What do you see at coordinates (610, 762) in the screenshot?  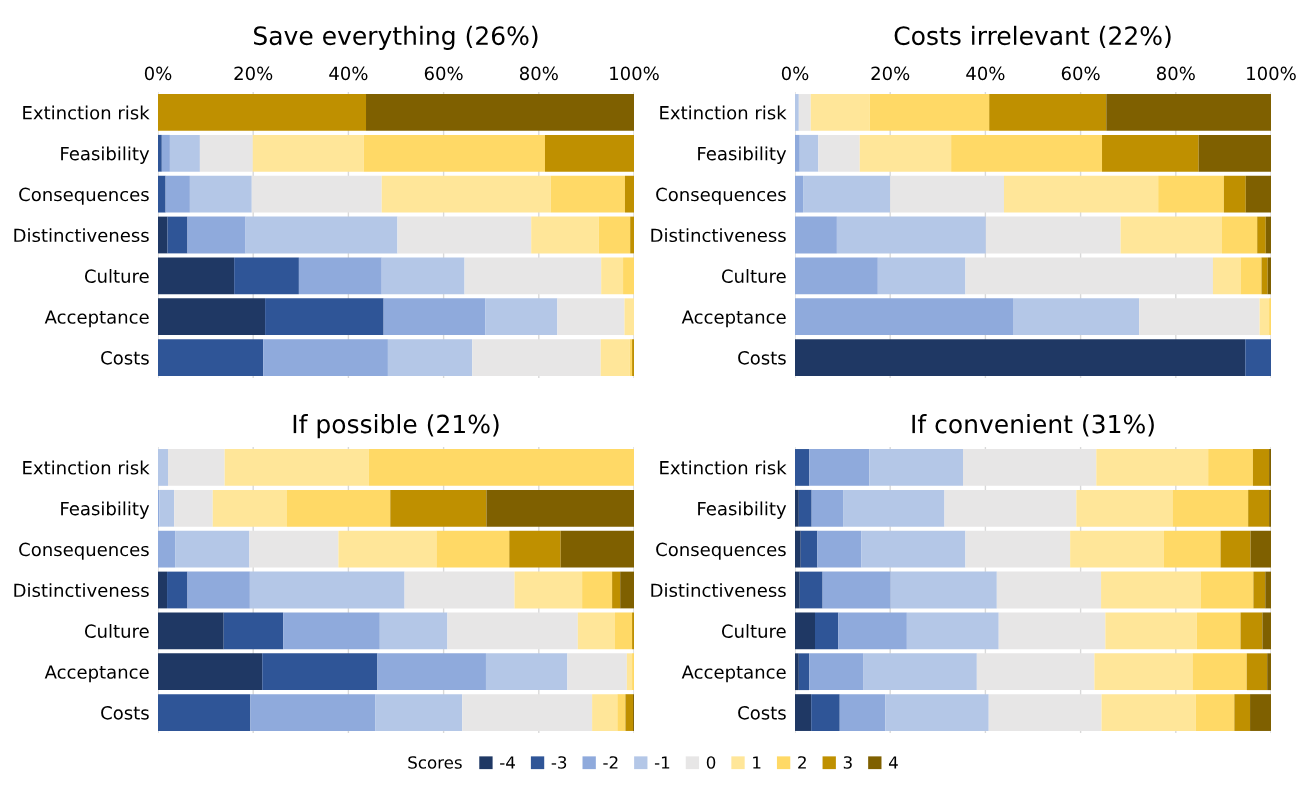 I see `legend-label: -2` at bounding box center [610, 762].